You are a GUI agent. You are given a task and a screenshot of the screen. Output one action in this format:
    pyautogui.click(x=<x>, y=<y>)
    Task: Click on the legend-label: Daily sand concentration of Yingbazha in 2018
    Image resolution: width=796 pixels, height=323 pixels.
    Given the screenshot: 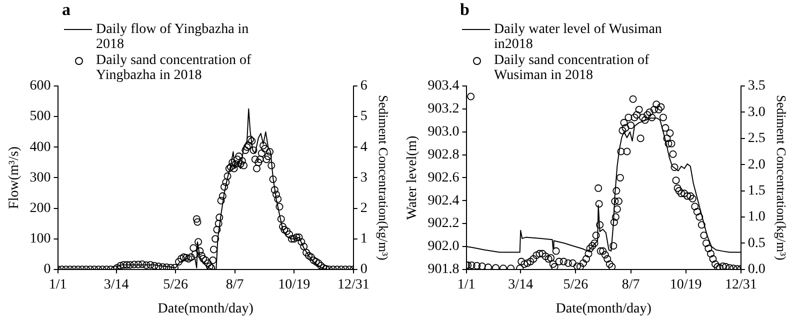 What is the action you would take?
    pyautogui.click(x=174, y=68)
    